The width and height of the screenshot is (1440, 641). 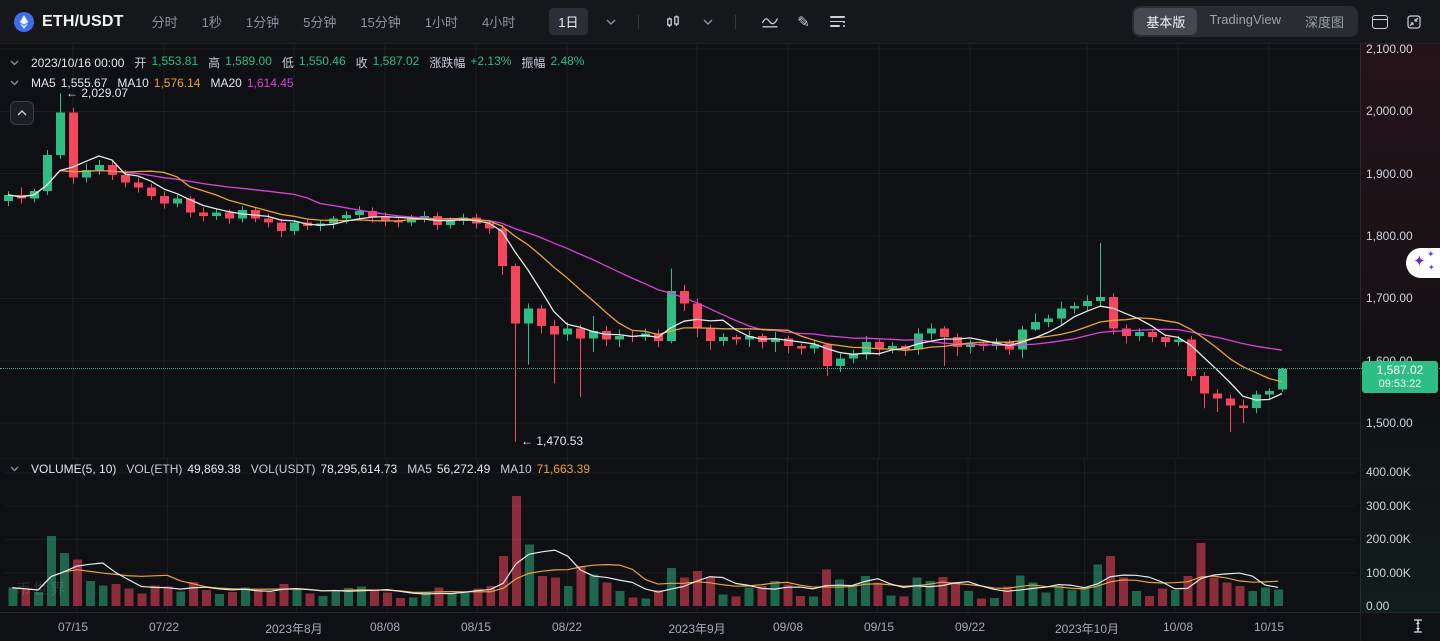 I want to click on volume-title: VOLUME(5, 10), so click(x=74, y=469).